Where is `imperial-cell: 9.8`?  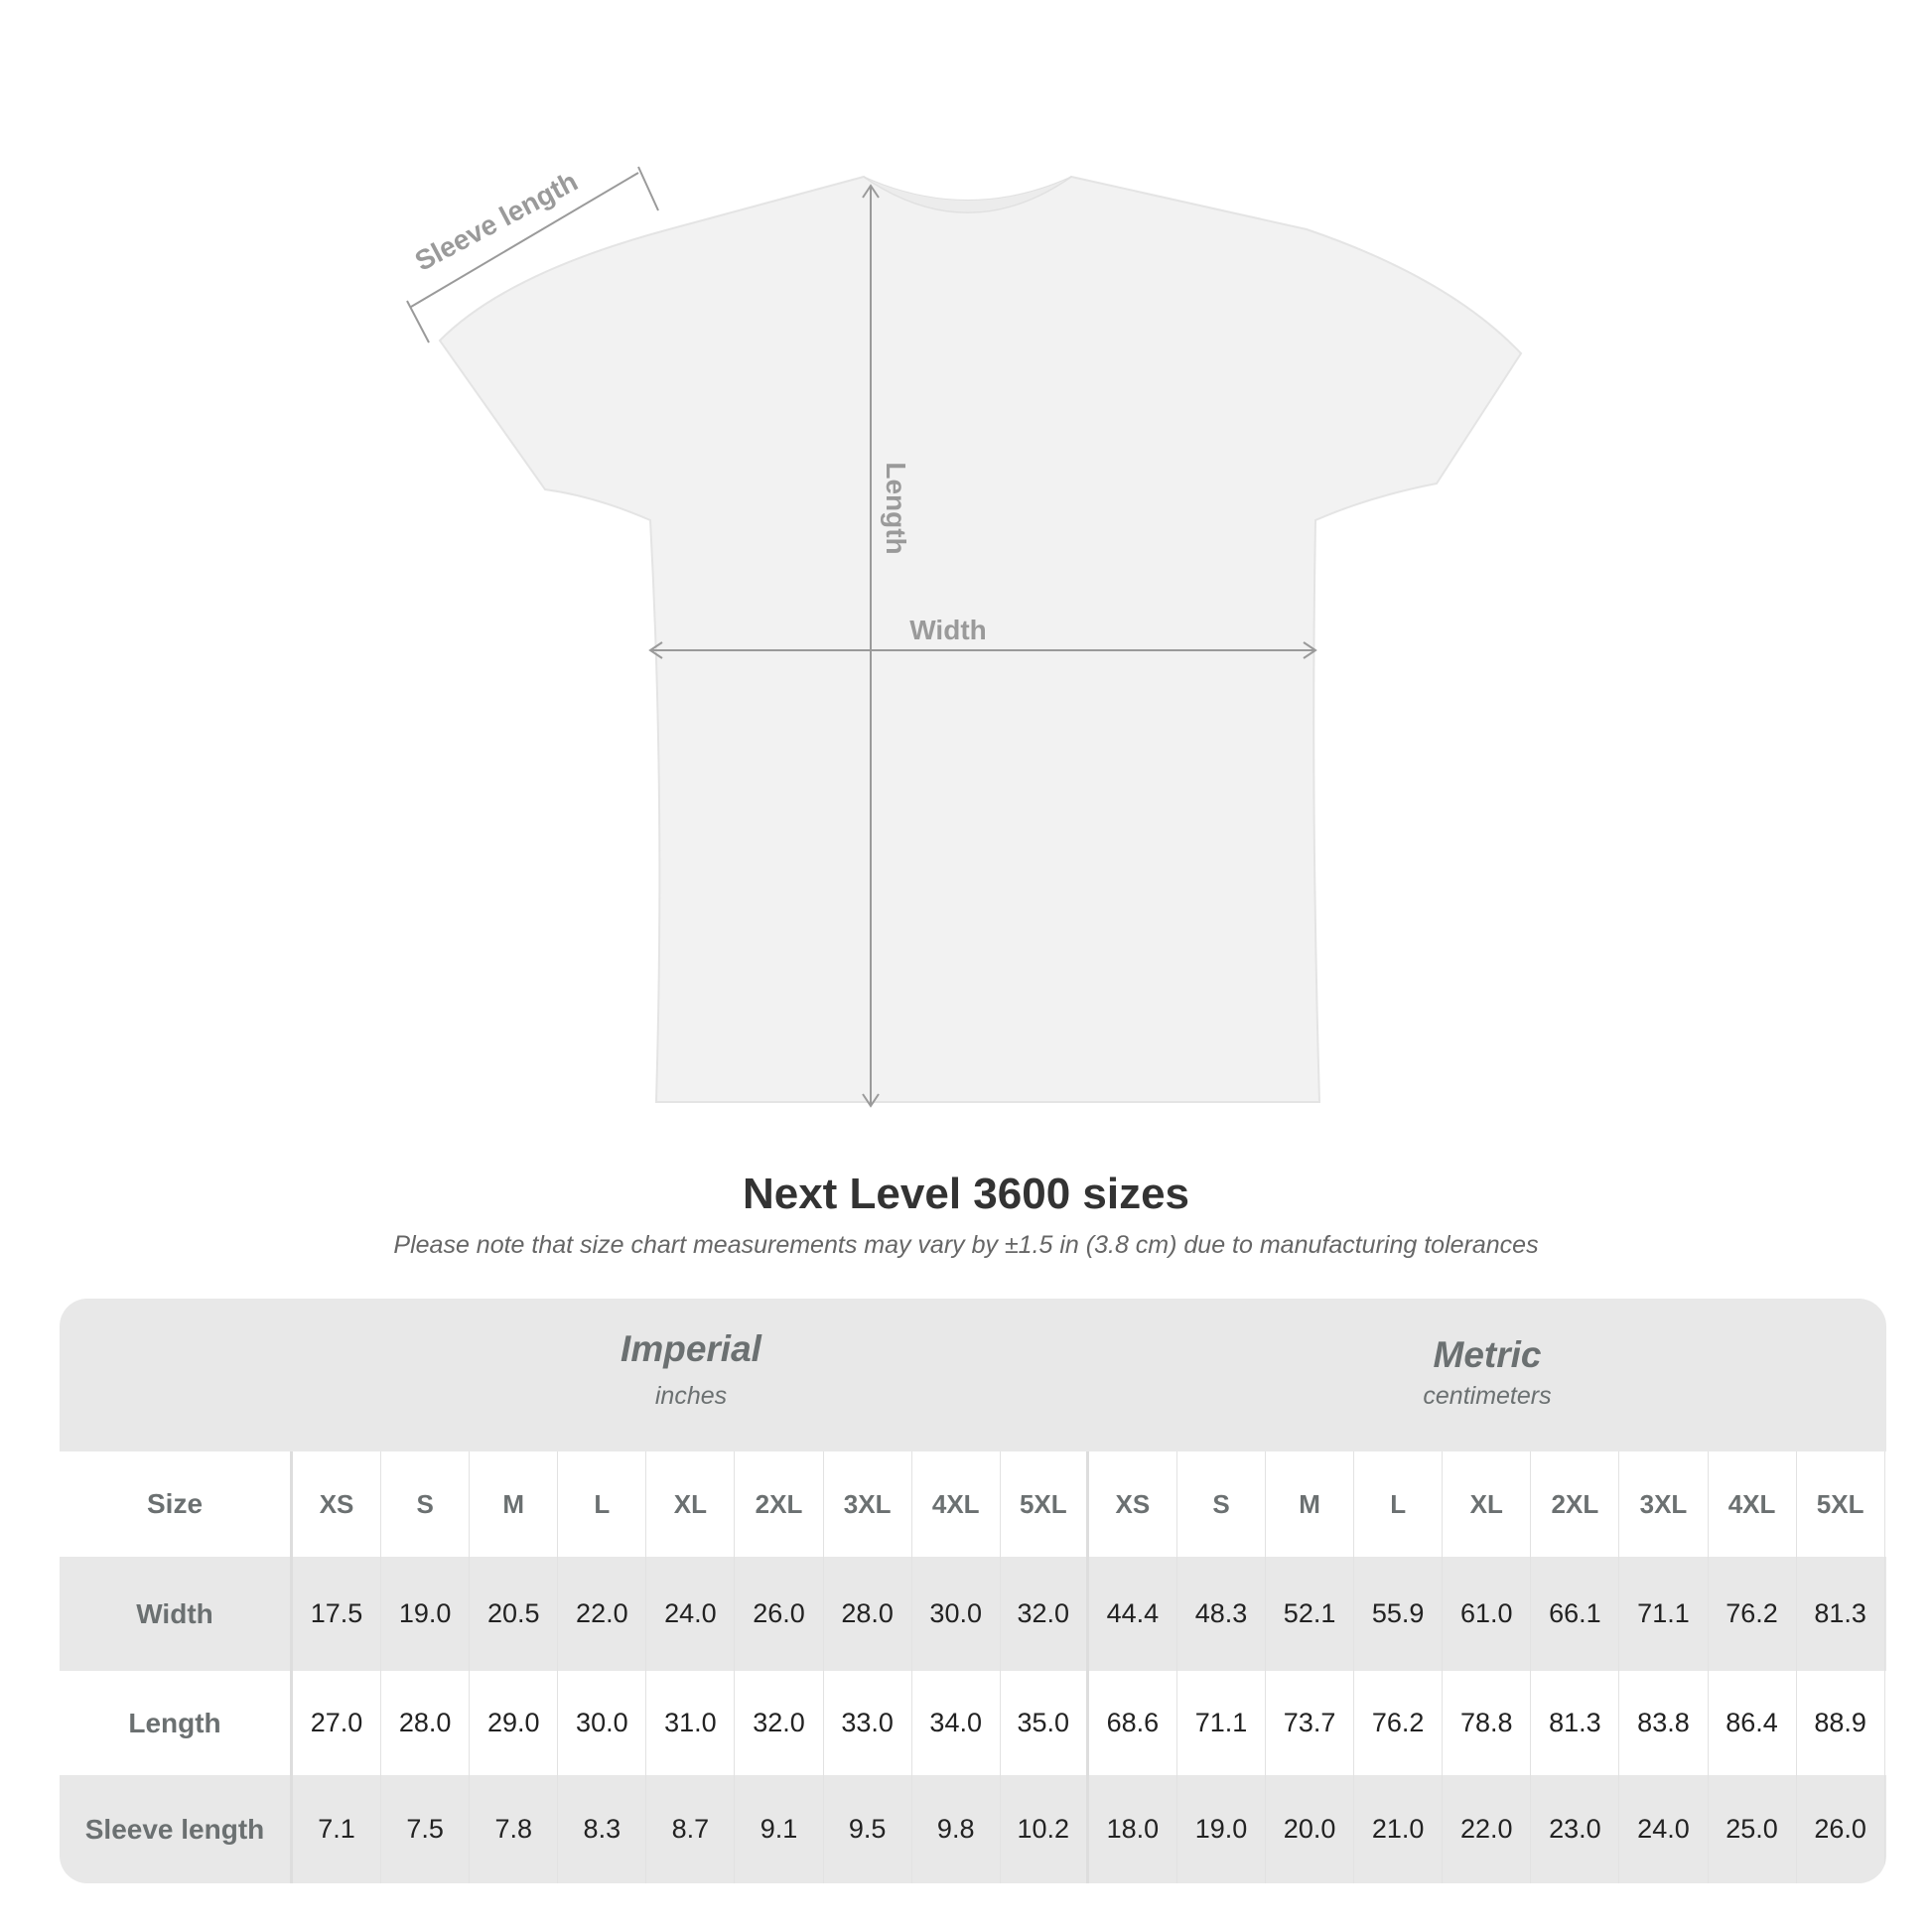
imperial-cell: 9.8 is located at coordinates (957, 1829).